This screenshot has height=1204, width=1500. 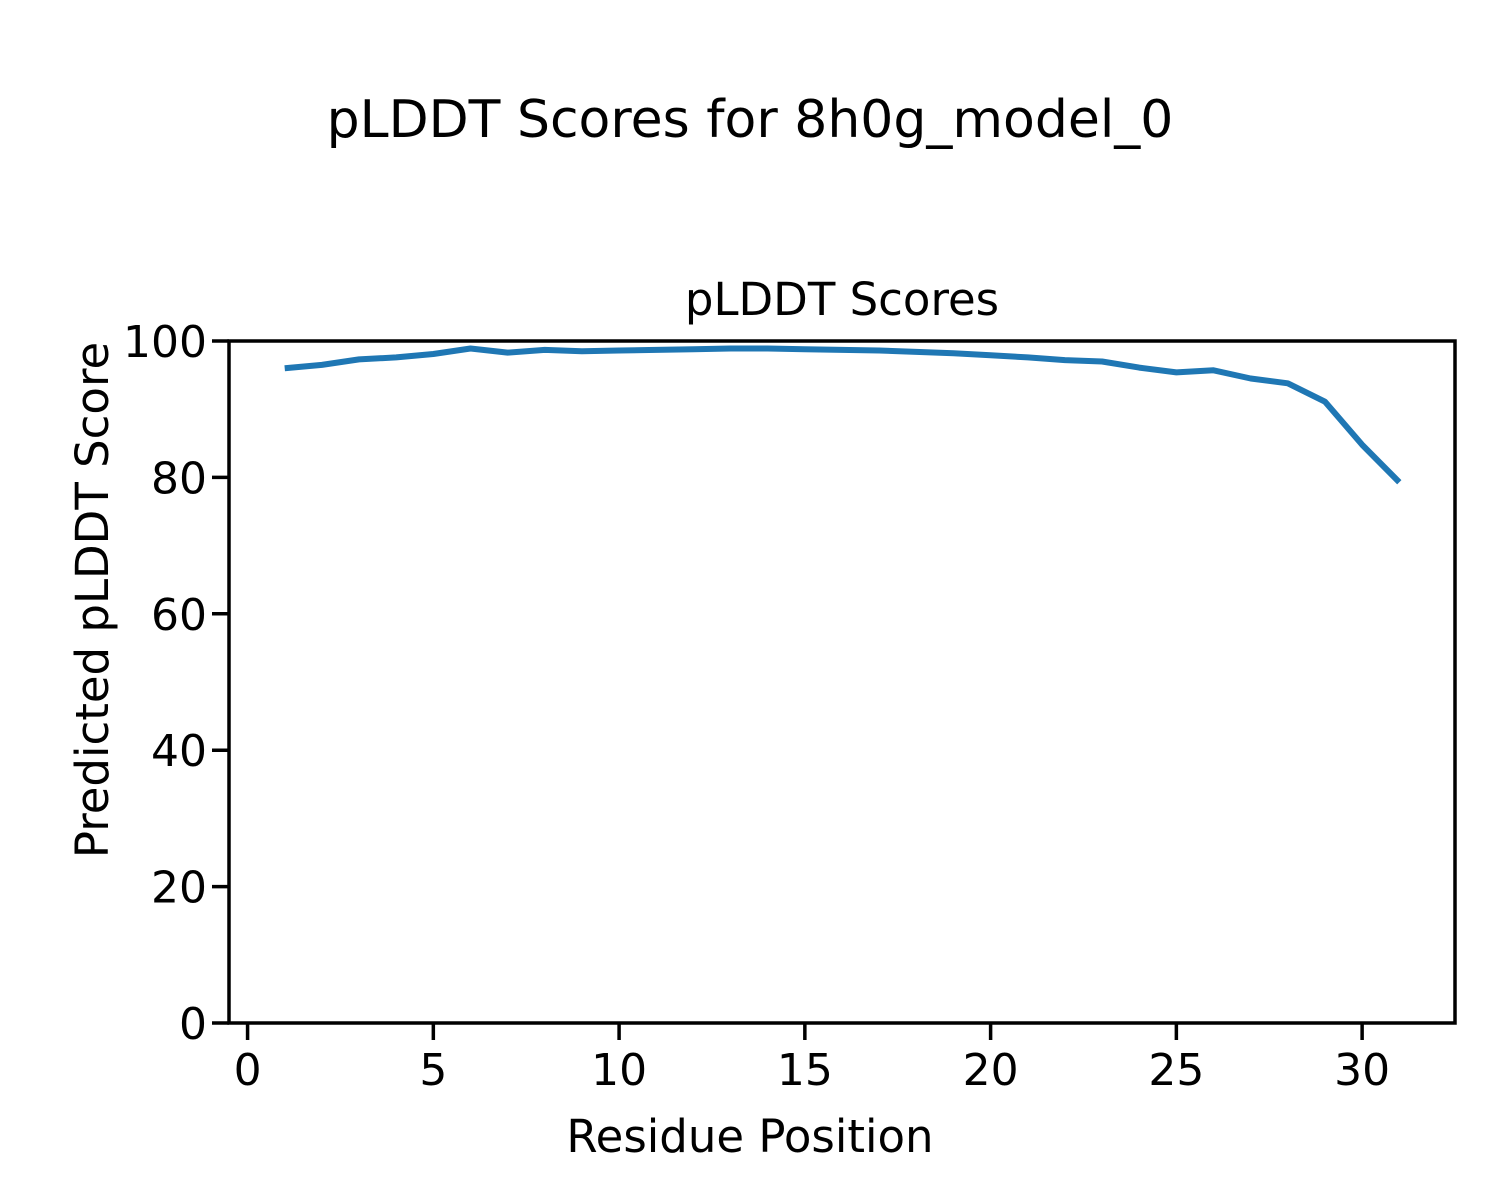 What do you see at coordinates (991, 1070) in the screenshot?
I see `x-tick-label: 20` at bounding box center [991, 1070].